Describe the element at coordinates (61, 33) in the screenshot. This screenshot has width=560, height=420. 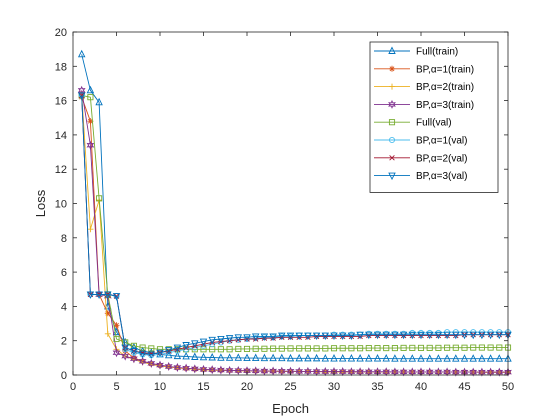
I see `y-tick-label: 20` at that location.